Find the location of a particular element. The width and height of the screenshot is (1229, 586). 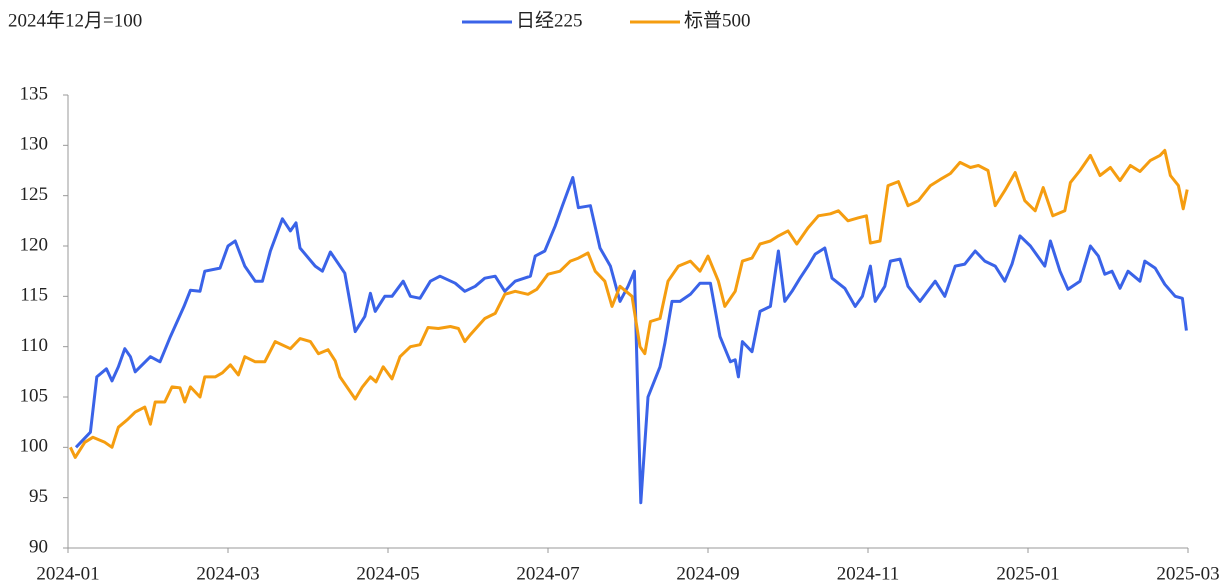

y-tick-label: 100 is located at coordinates (34, 446).